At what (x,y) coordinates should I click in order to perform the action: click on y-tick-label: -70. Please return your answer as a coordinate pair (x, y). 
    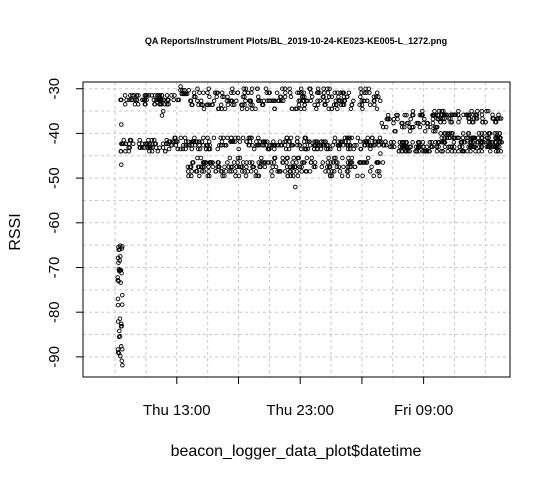
    Looking at the image, I should click on (54, 268).